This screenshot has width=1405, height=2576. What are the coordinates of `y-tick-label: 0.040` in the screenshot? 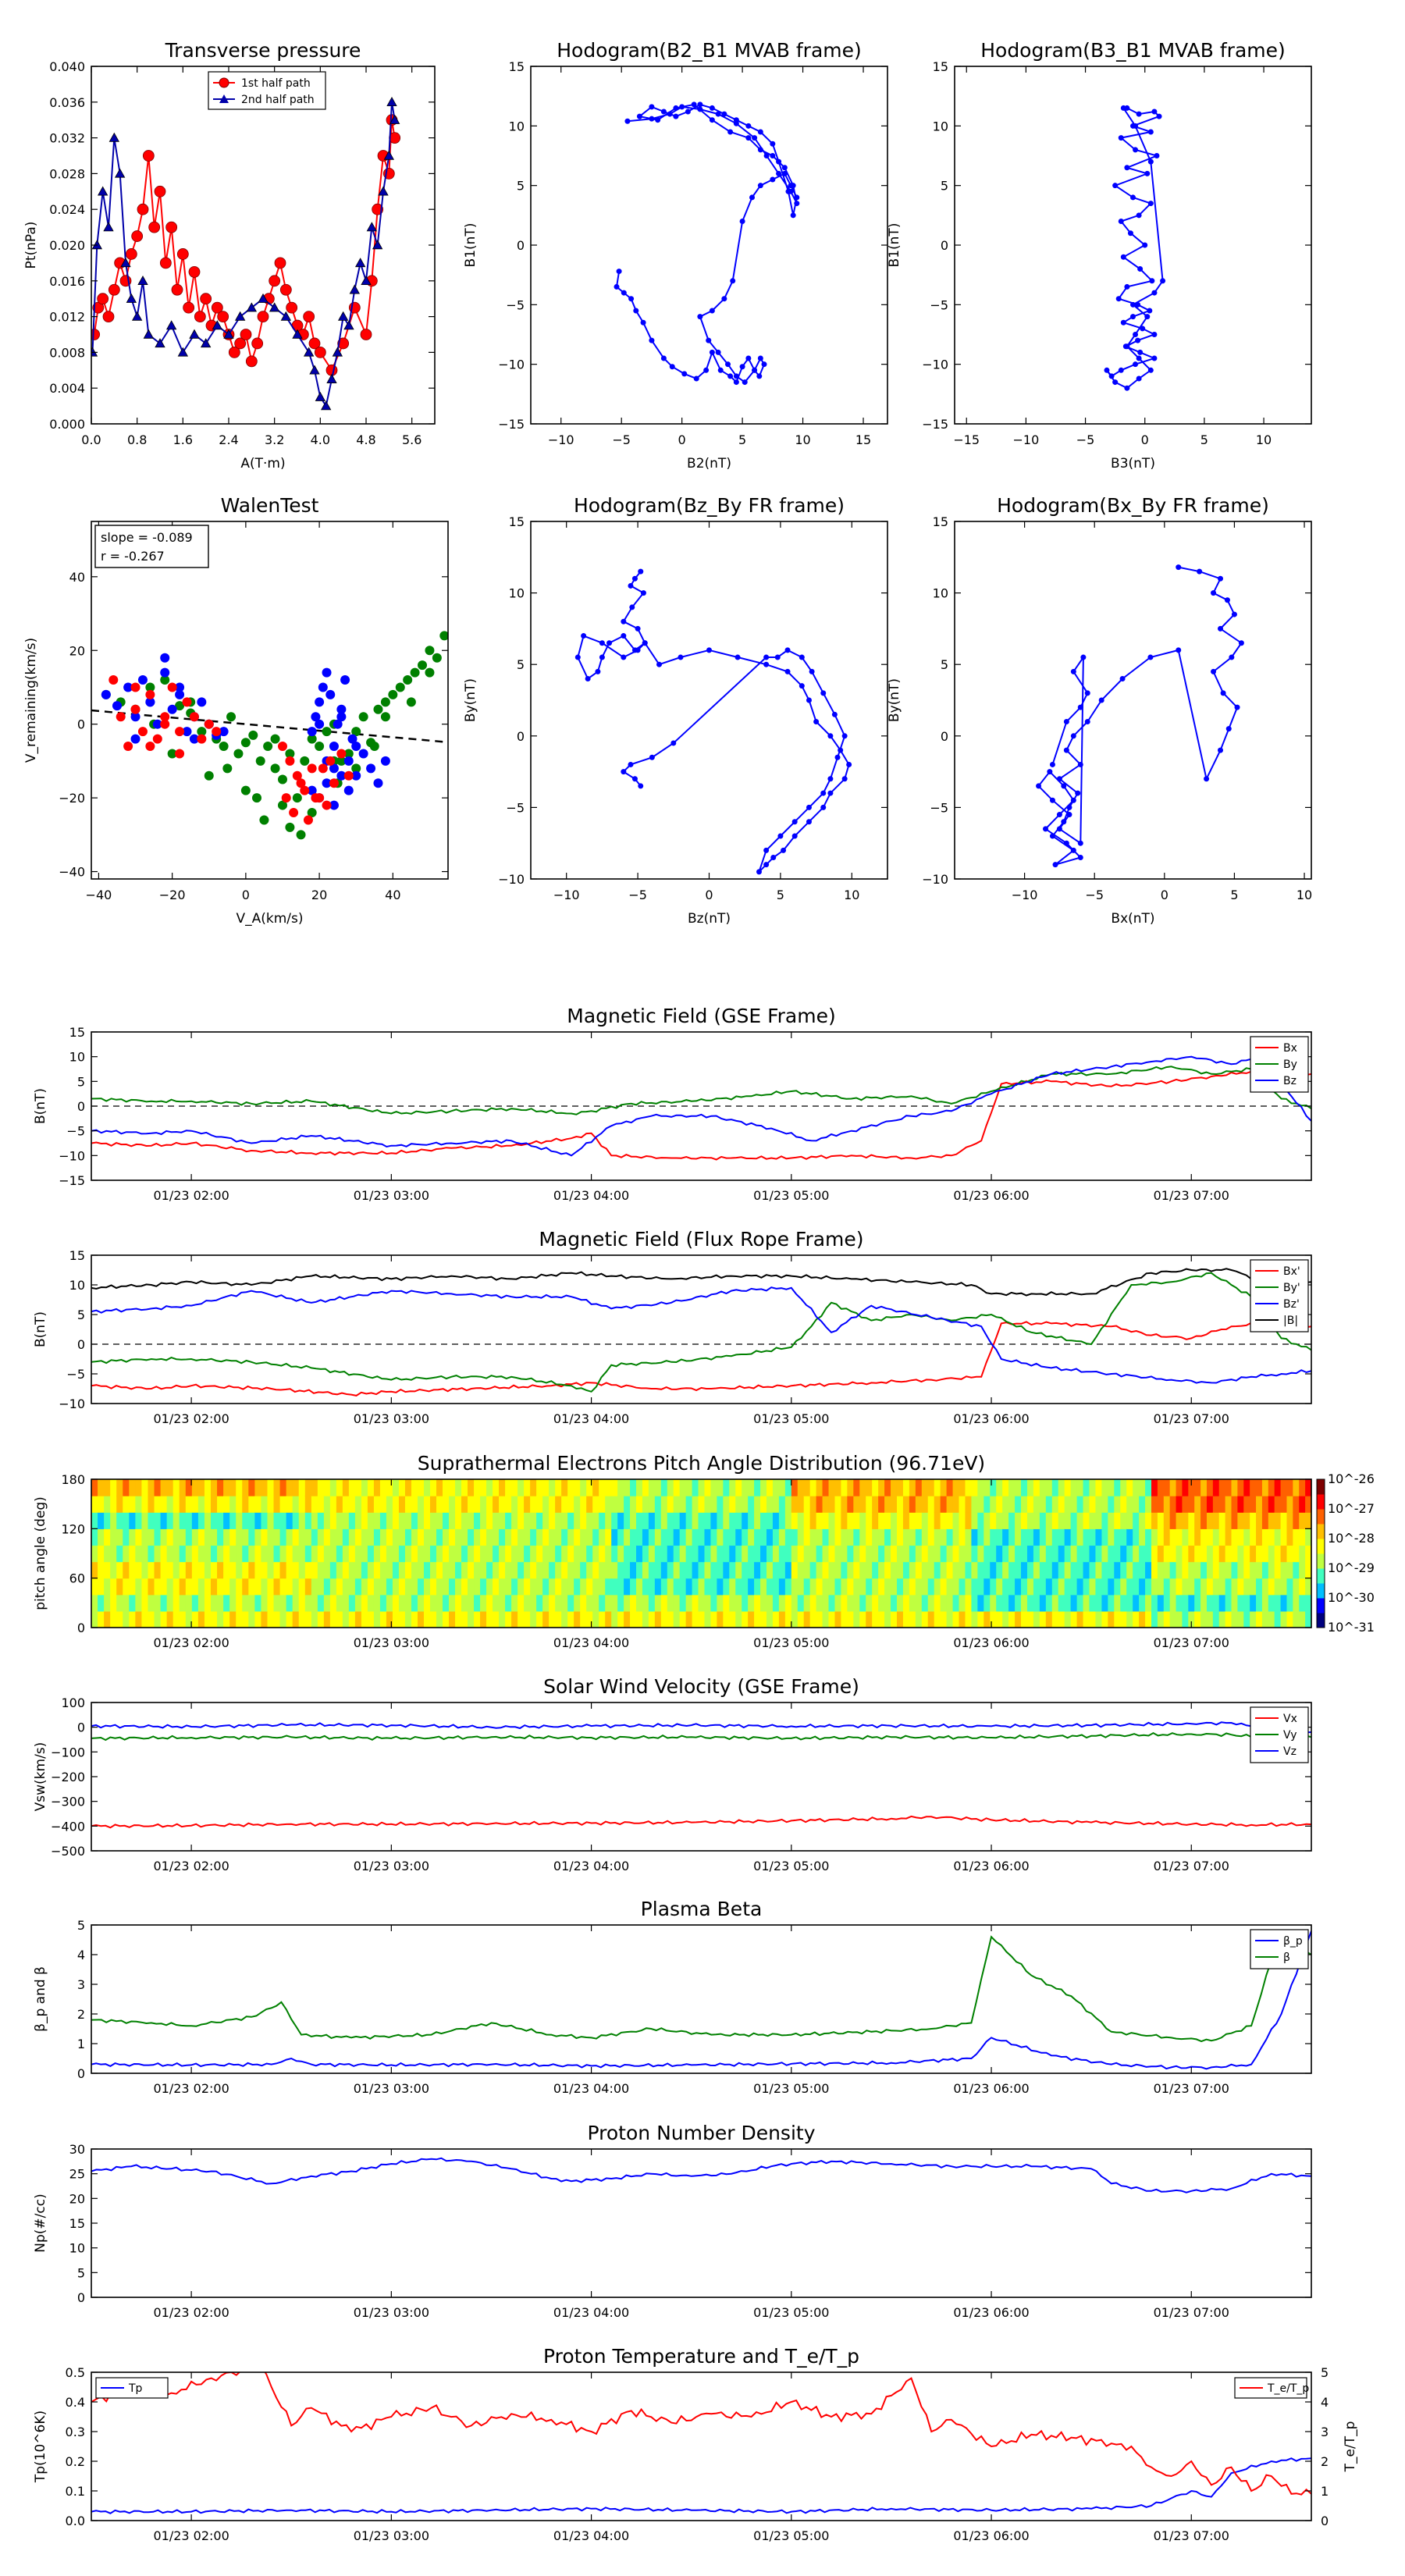 It's located at (67, 66).